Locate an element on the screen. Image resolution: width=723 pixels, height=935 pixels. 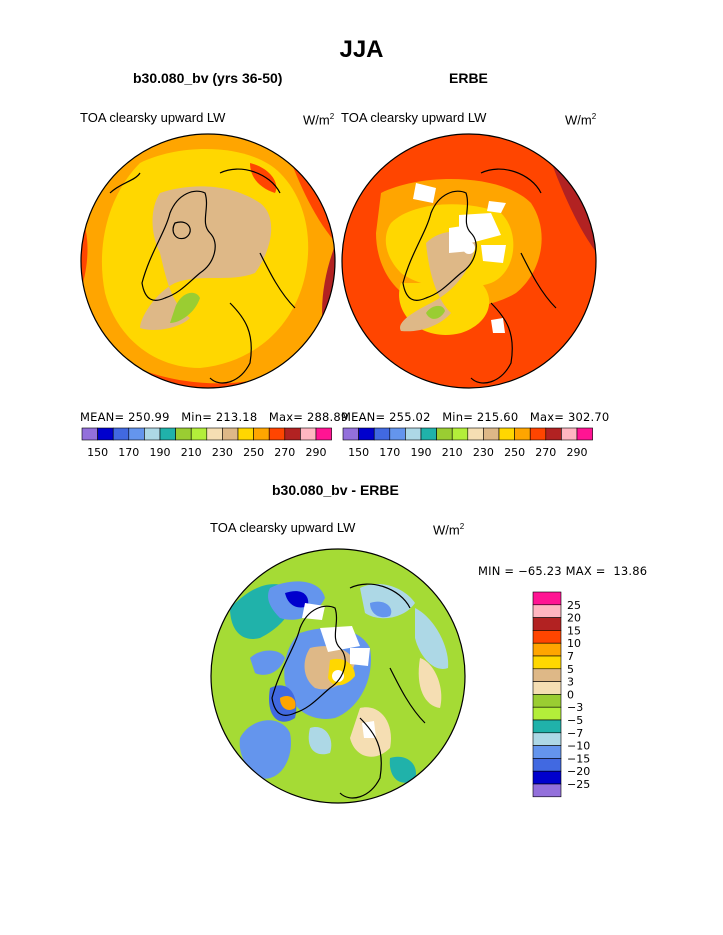
diff-panel-title: b30.080_bv - ERBE is located at coordinates (335, 490).